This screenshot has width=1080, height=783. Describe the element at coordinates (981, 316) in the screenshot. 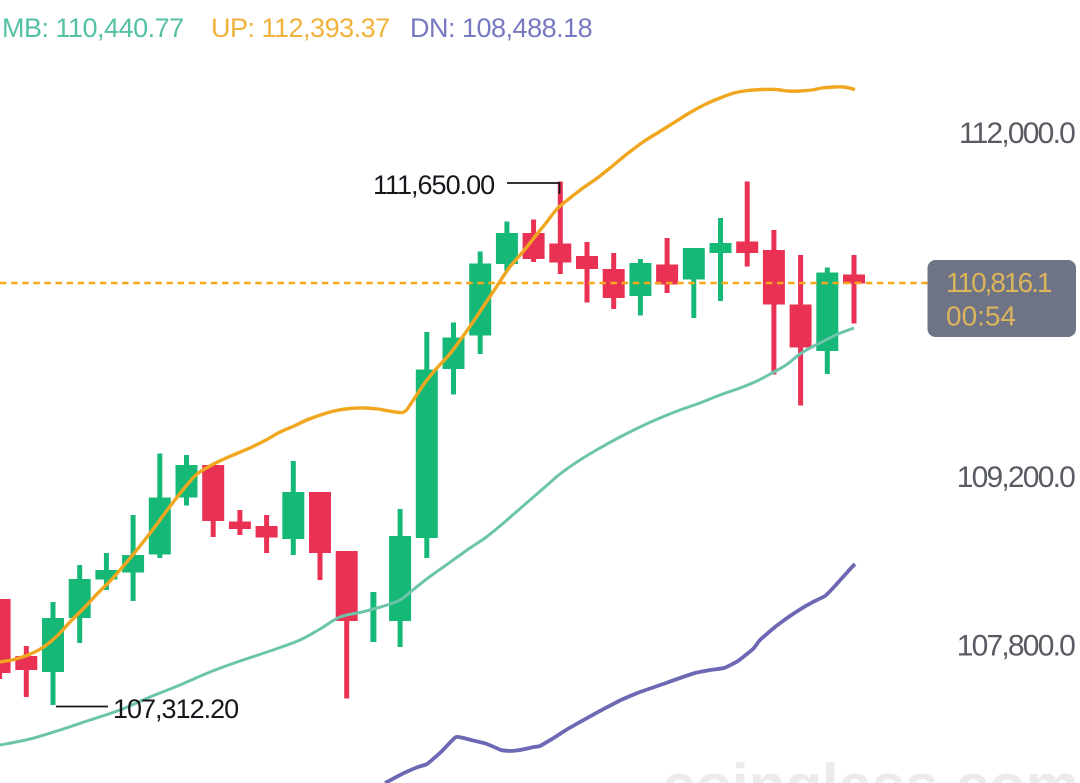

I see `svg-text: 00:54` at that location.